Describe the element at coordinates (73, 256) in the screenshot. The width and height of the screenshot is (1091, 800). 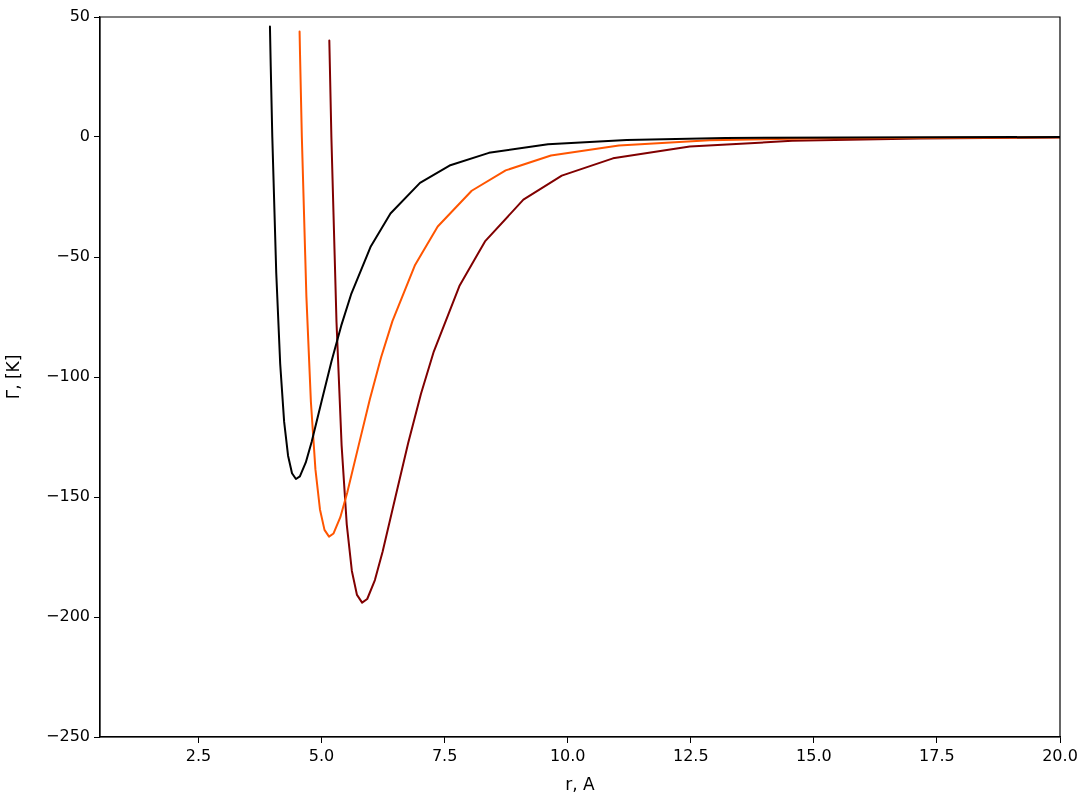
I see `y-tick-label: −50` at that location.